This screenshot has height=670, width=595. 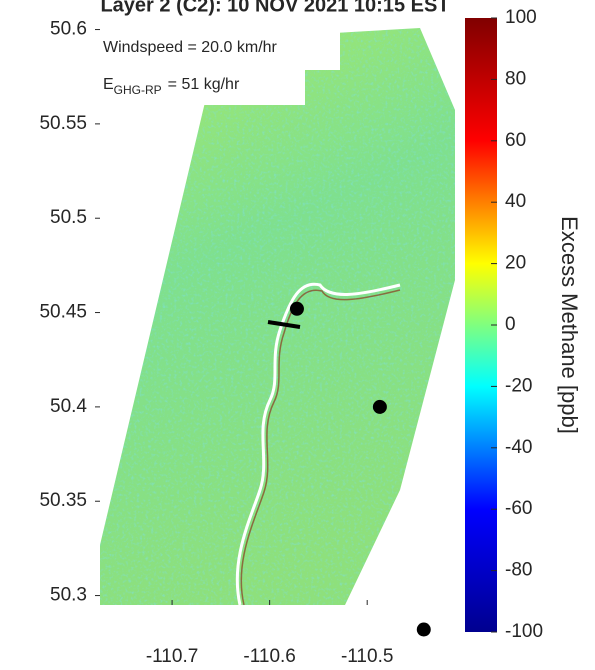 What do you see at coordinates (190, 47) in the screenshot?
I see `windspeed-label: Windspeed = 20.0 km/hr` at bounding box center [190, 47].